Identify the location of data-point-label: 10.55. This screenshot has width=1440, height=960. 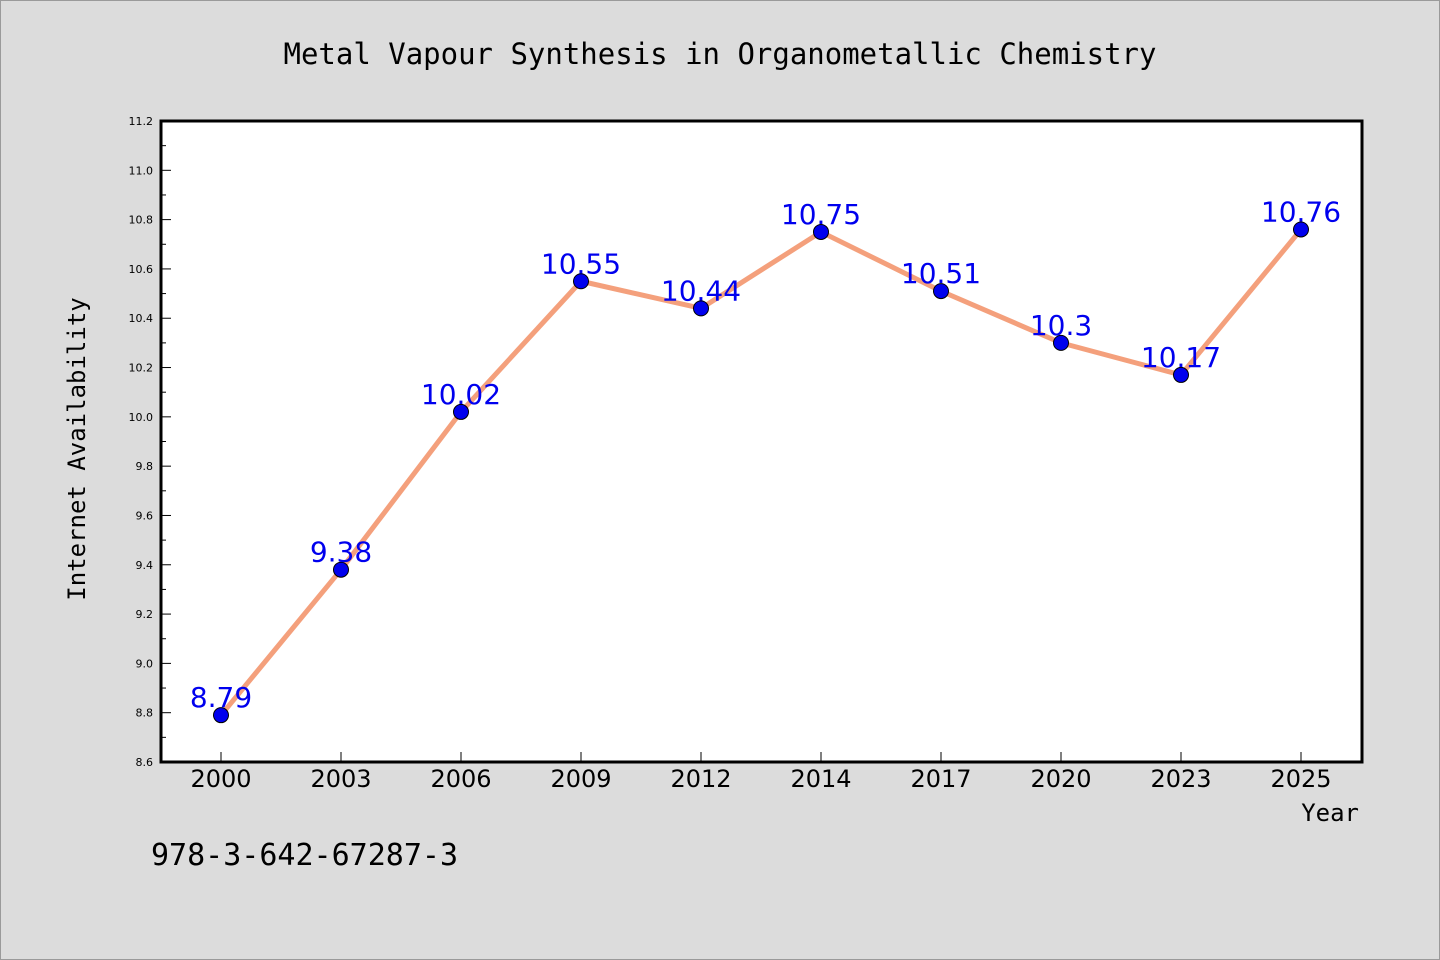
(581, 263).